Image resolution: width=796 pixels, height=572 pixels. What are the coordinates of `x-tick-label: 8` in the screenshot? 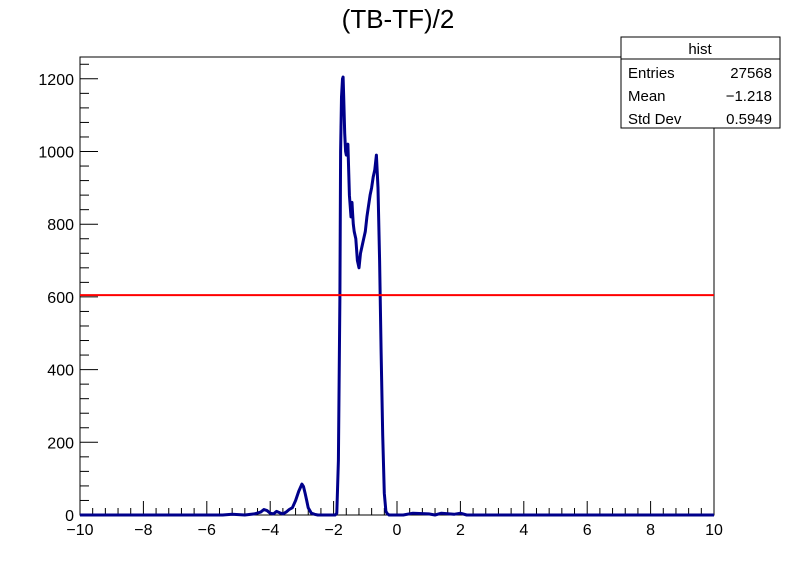 It's located at (650, 530).